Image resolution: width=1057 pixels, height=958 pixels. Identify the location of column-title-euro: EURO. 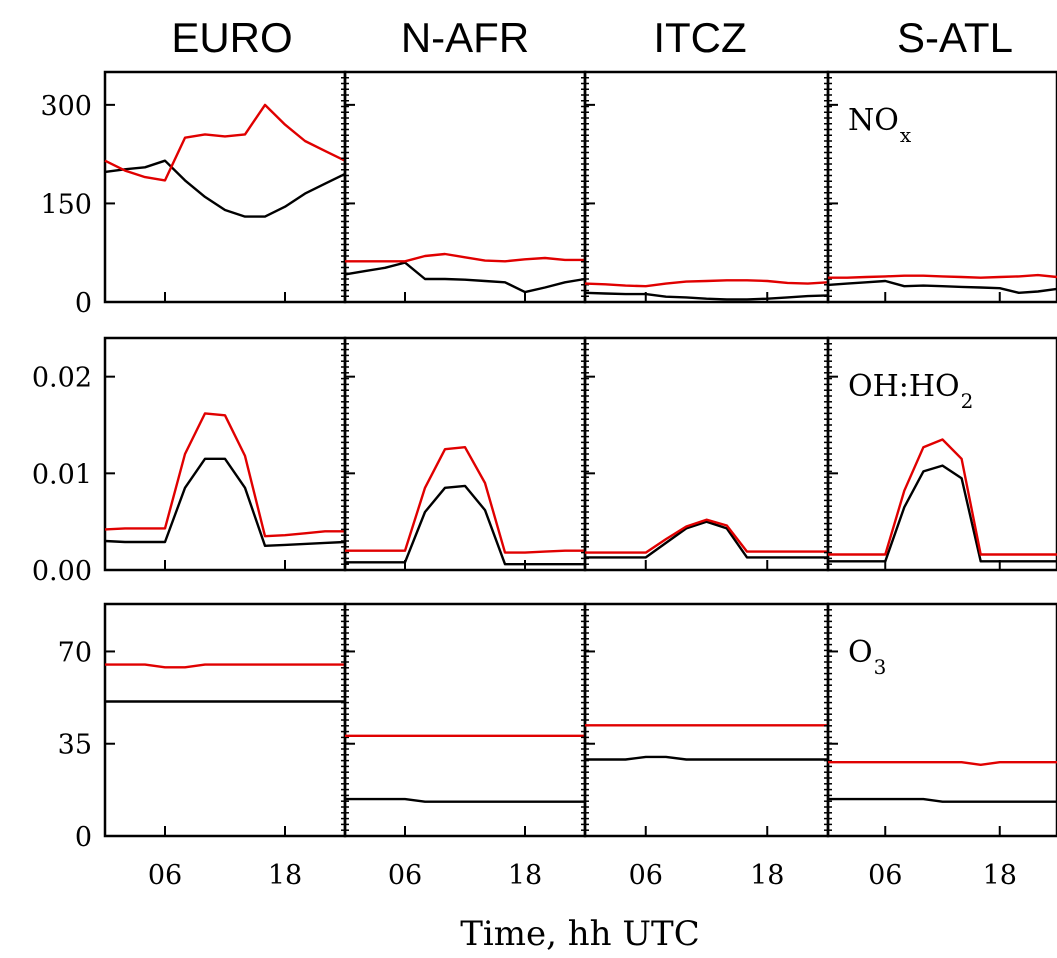
(231, 37).